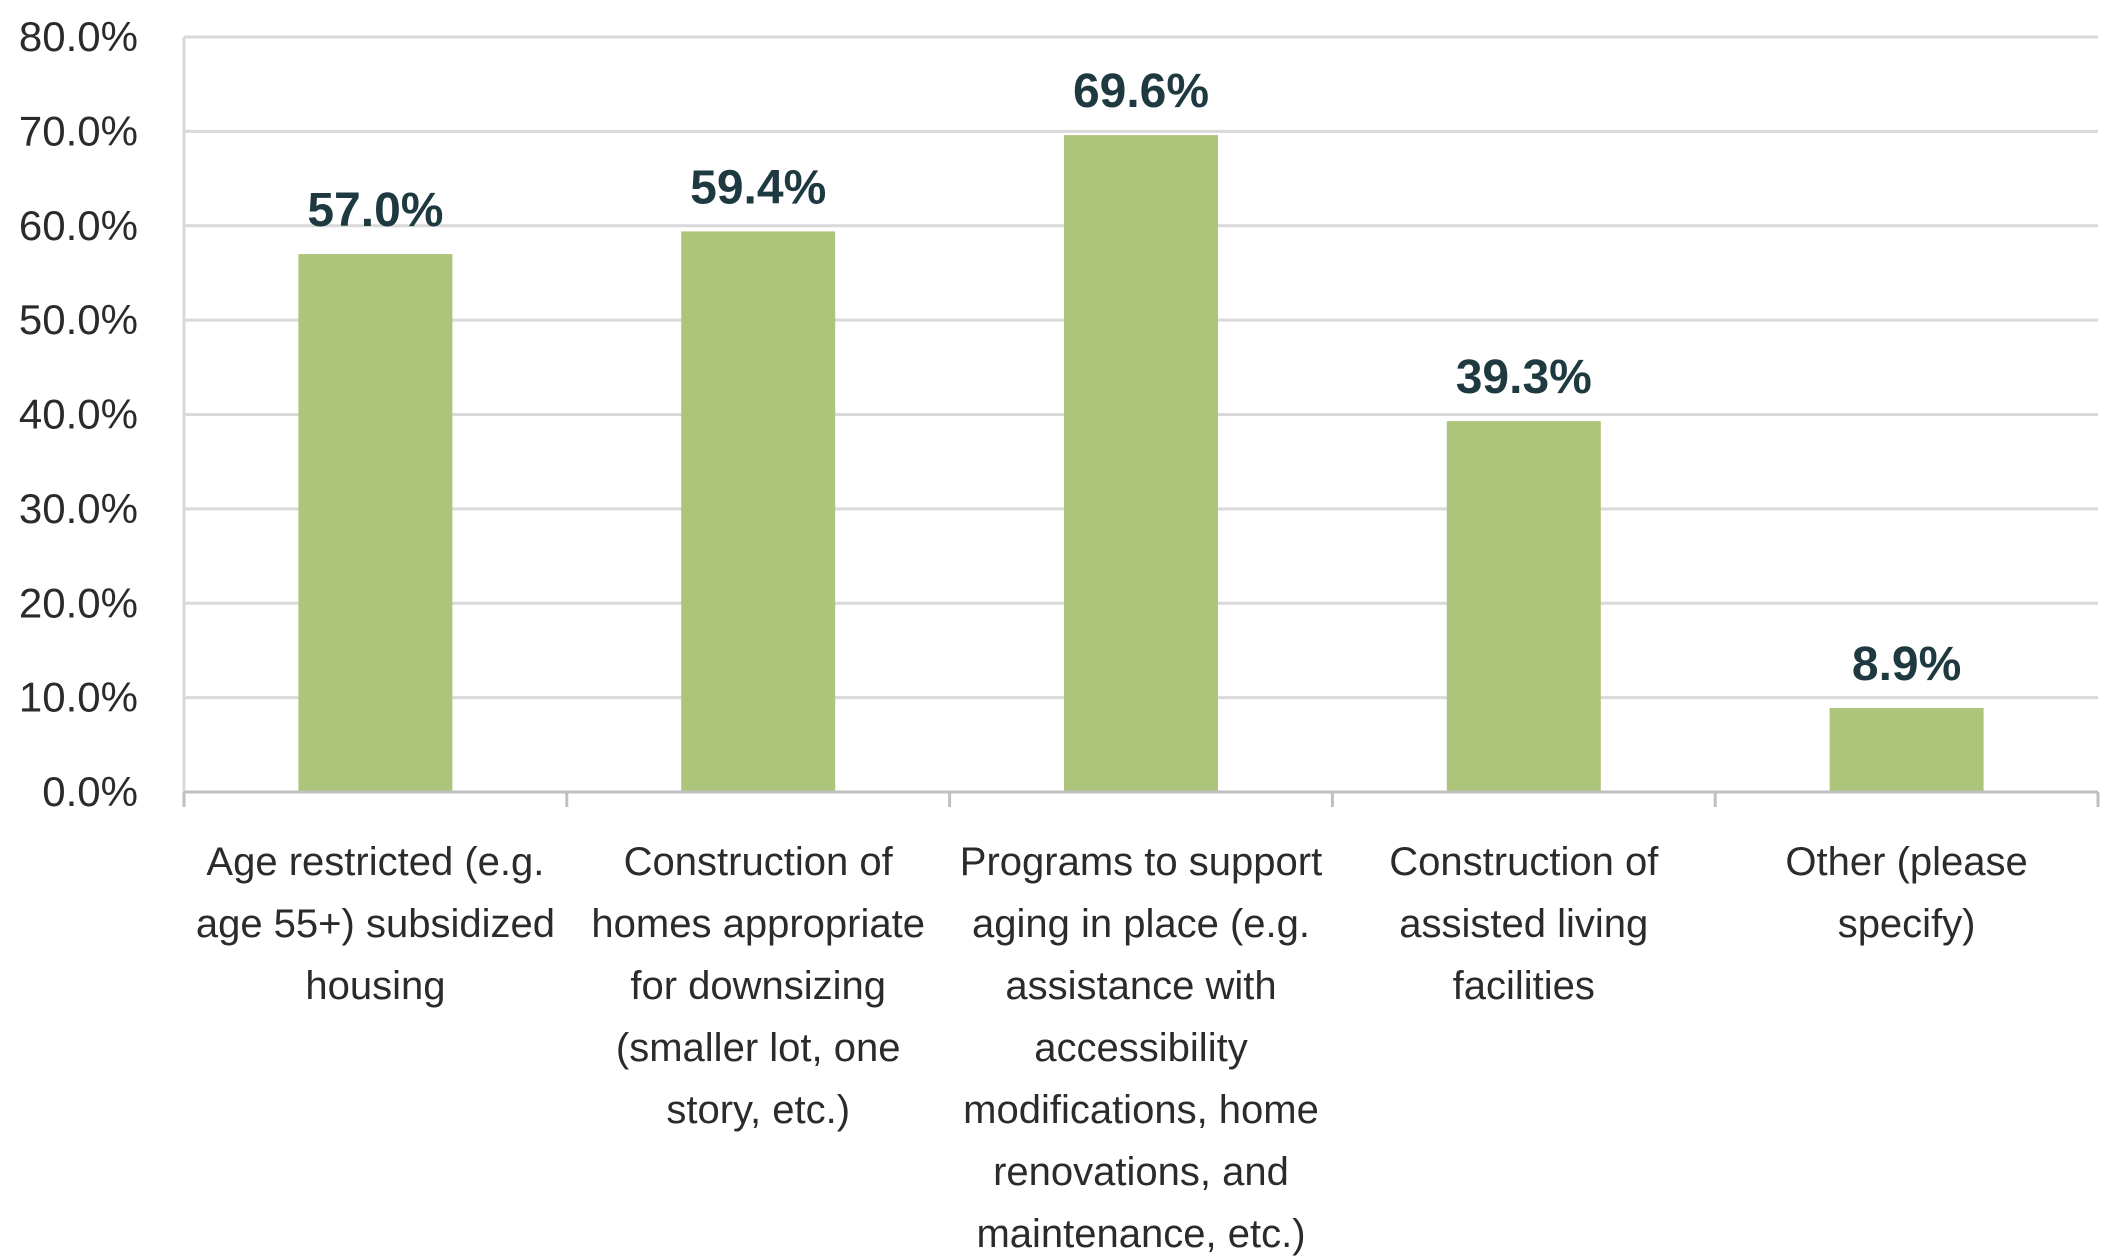 The width and height of the screenshot is (2116, 1259). I want to click on category-label-line: specify), so click(1907, 924).